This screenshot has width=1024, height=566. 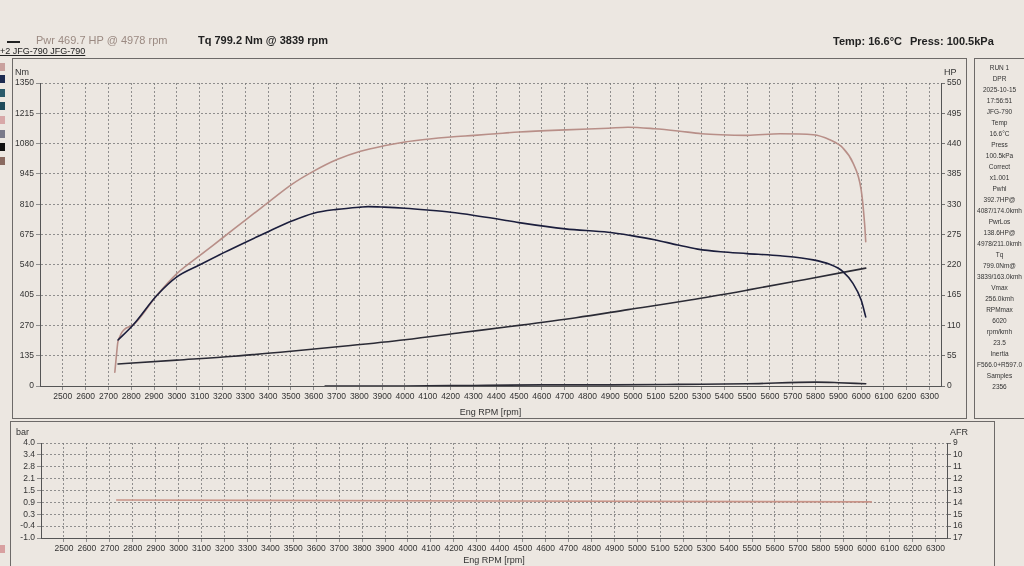 I want to click on y2-tick-label: 55, so click(x=952, y=355).